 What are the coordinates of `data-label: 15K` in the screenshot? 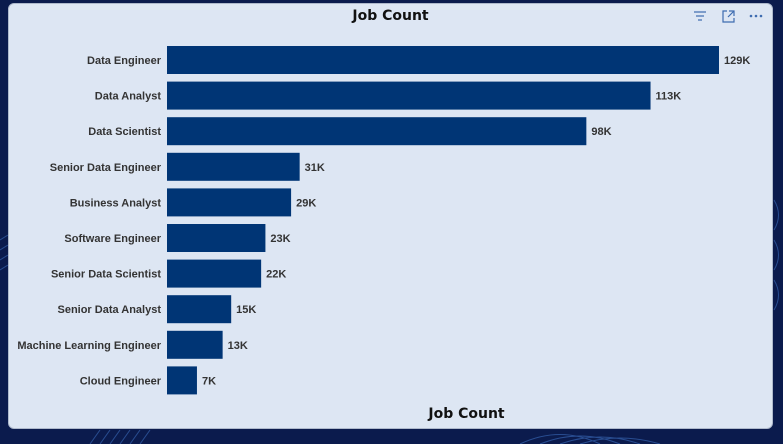 It's located at (246, 310).